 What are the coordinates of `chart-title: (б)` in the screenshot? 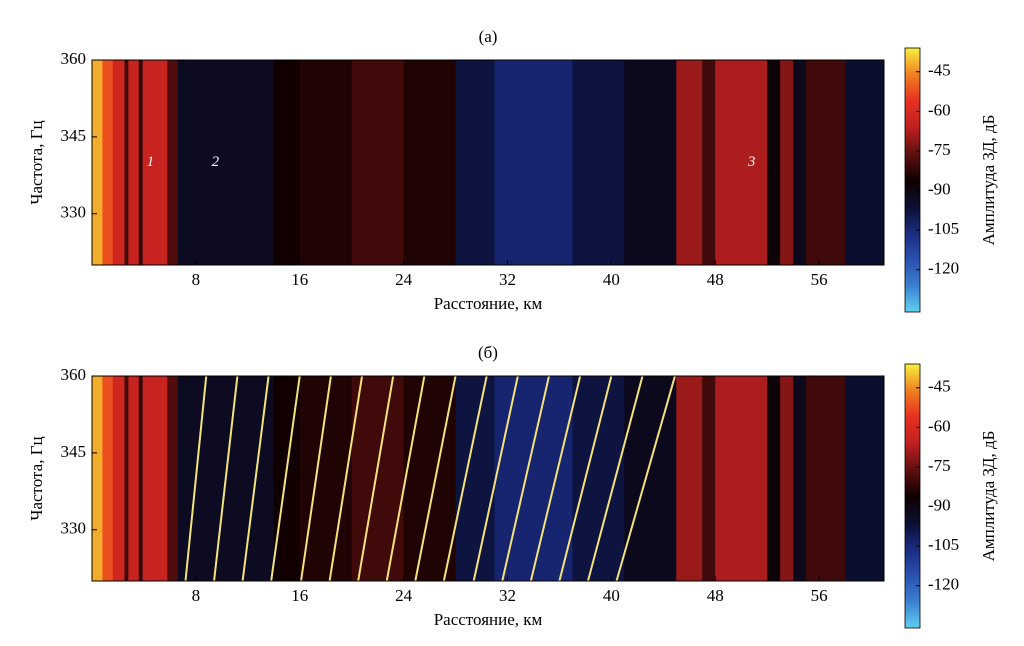 It's located at (488, 352).